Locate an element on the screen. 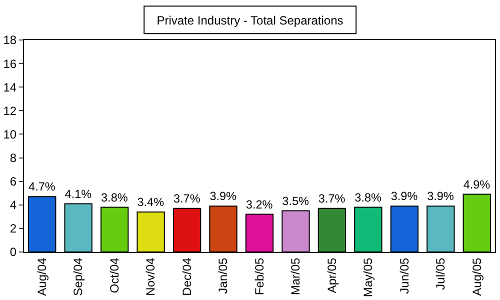 The width and height of the screenshot is (500, 300). data-label: 3.4% is located at coordinates (151, 203).